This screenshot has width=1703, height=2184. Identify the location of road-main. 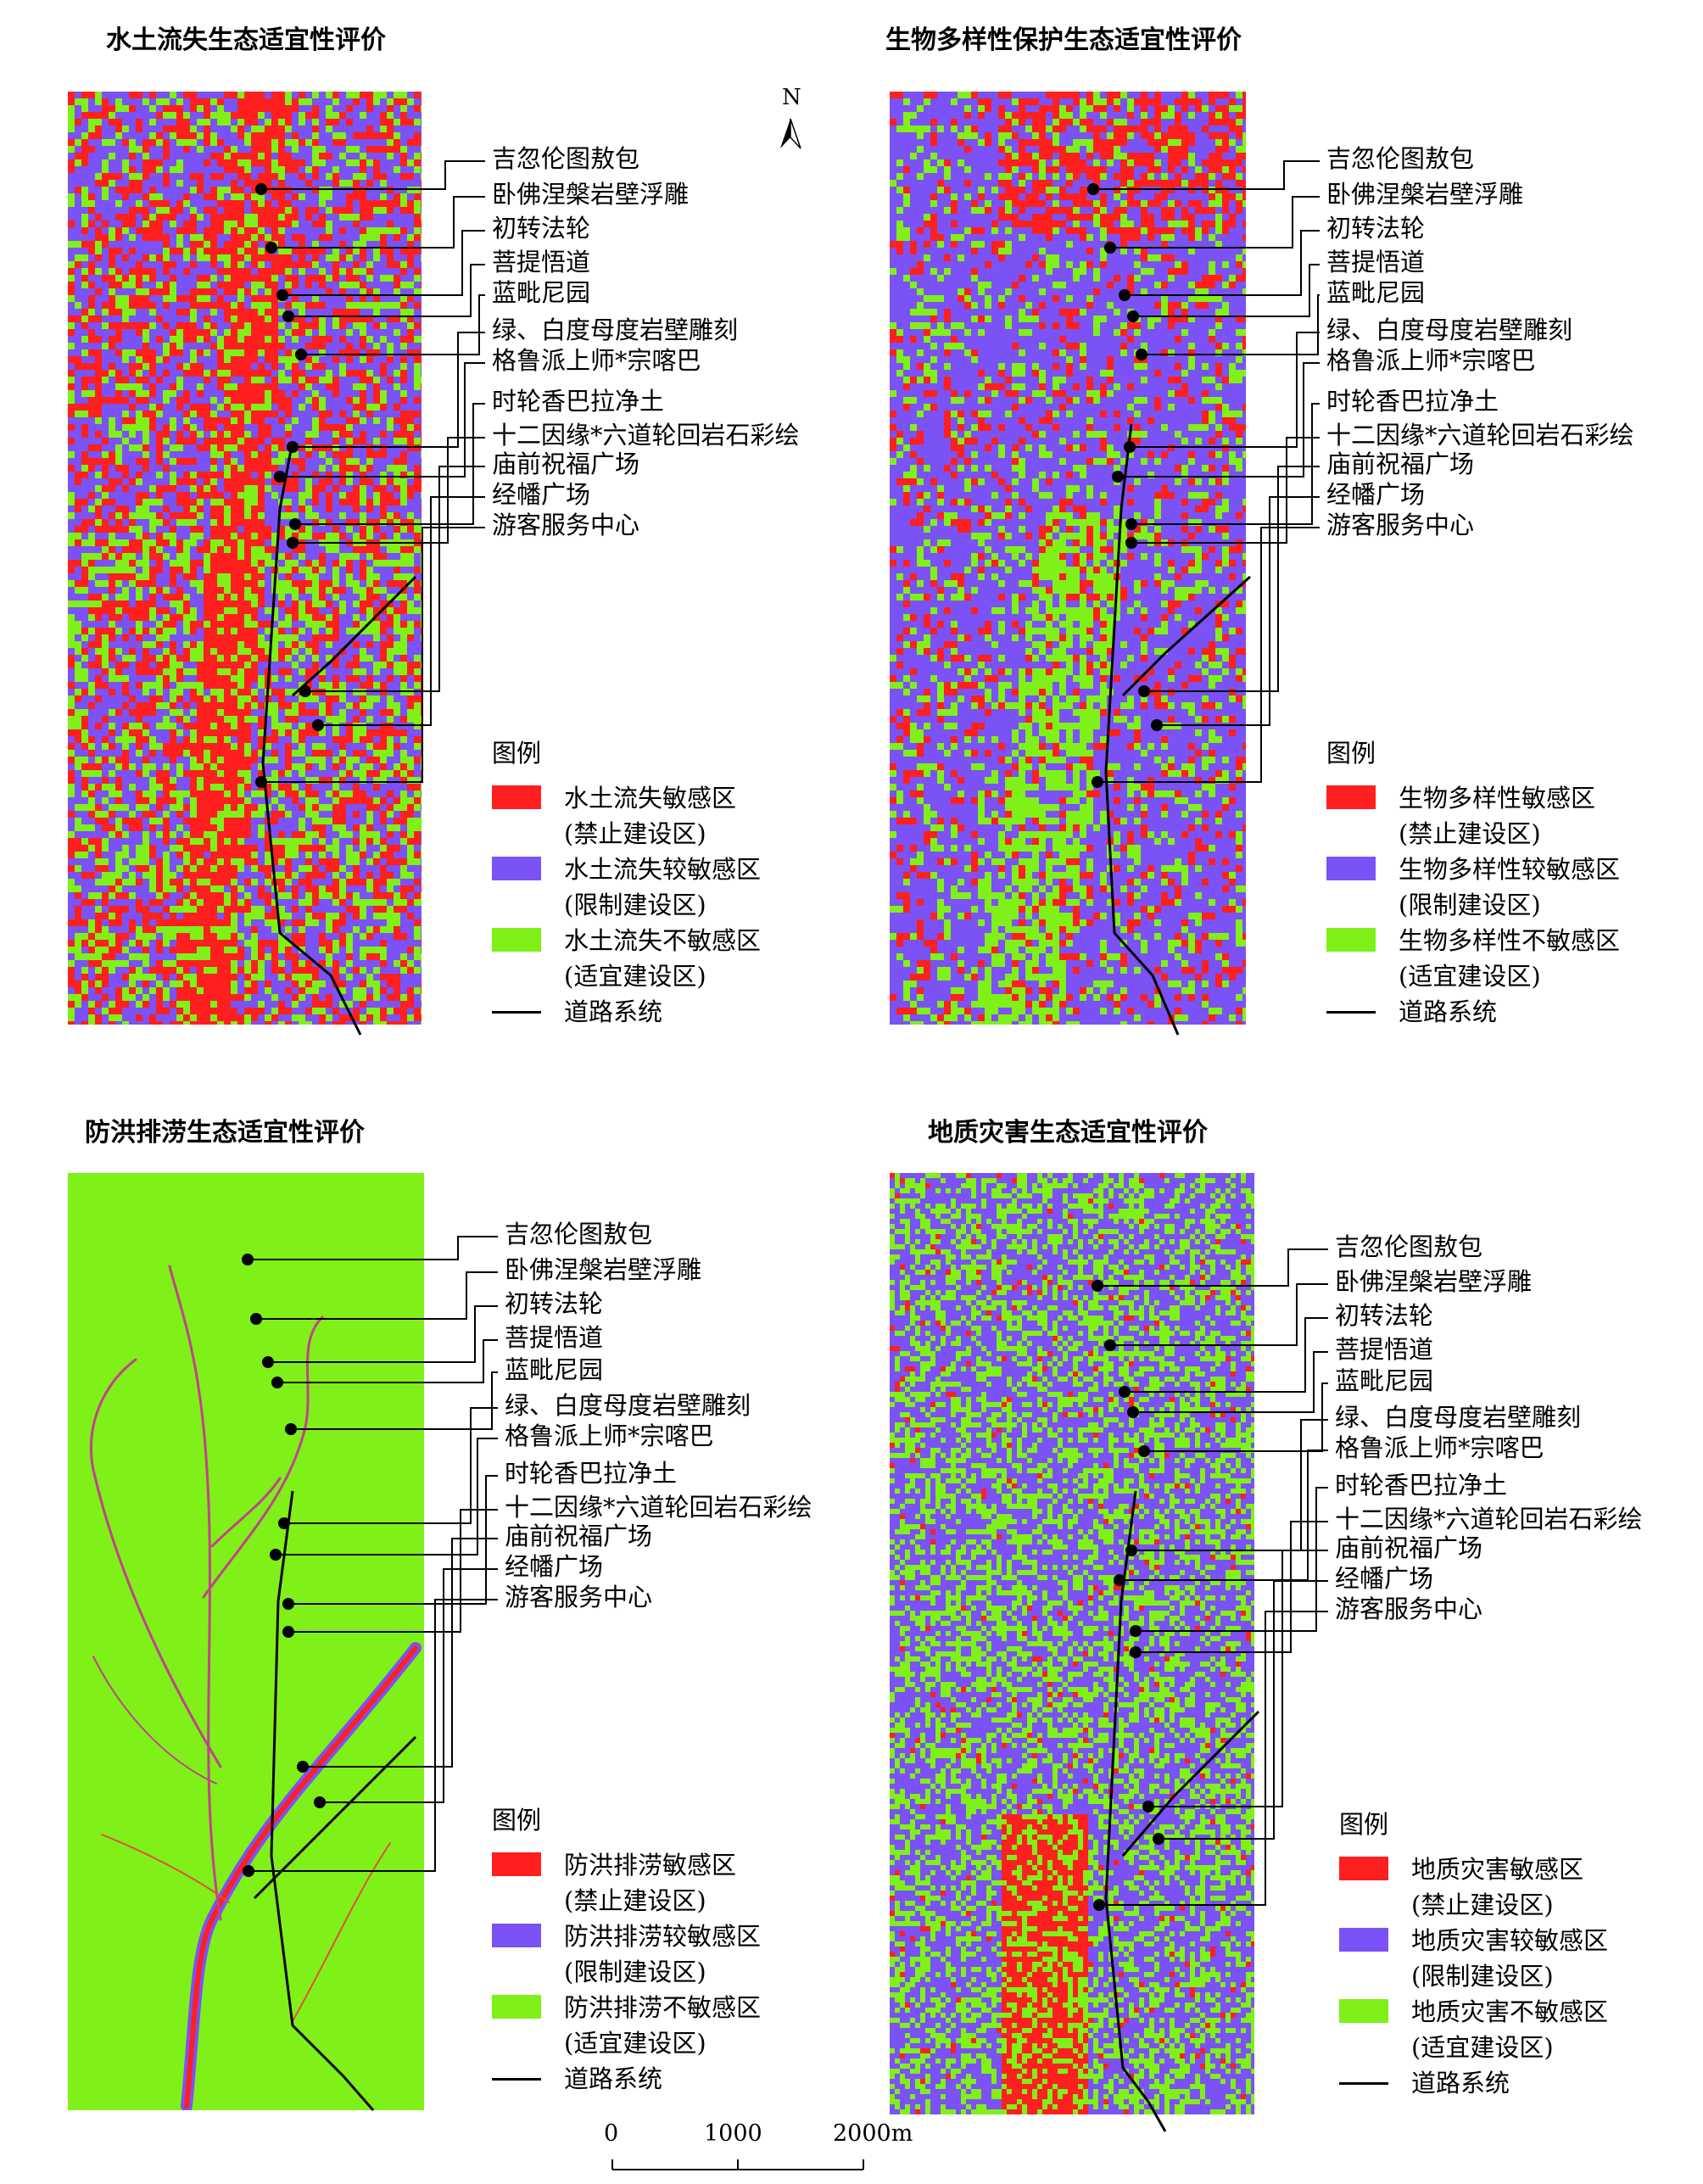
(1135, 1811).